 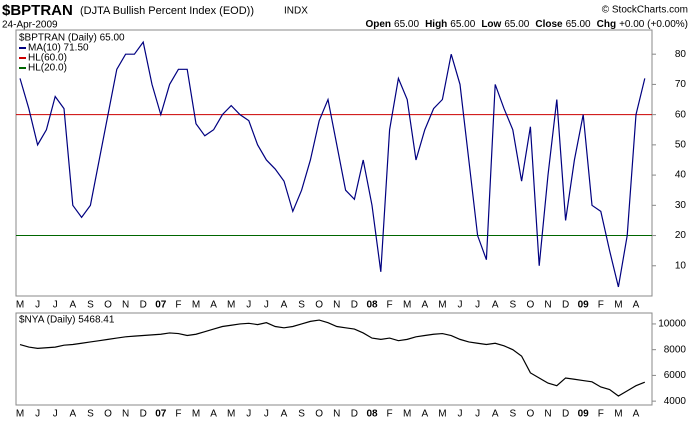 I want to click on quote-label: High, so click(x=436, y=24).